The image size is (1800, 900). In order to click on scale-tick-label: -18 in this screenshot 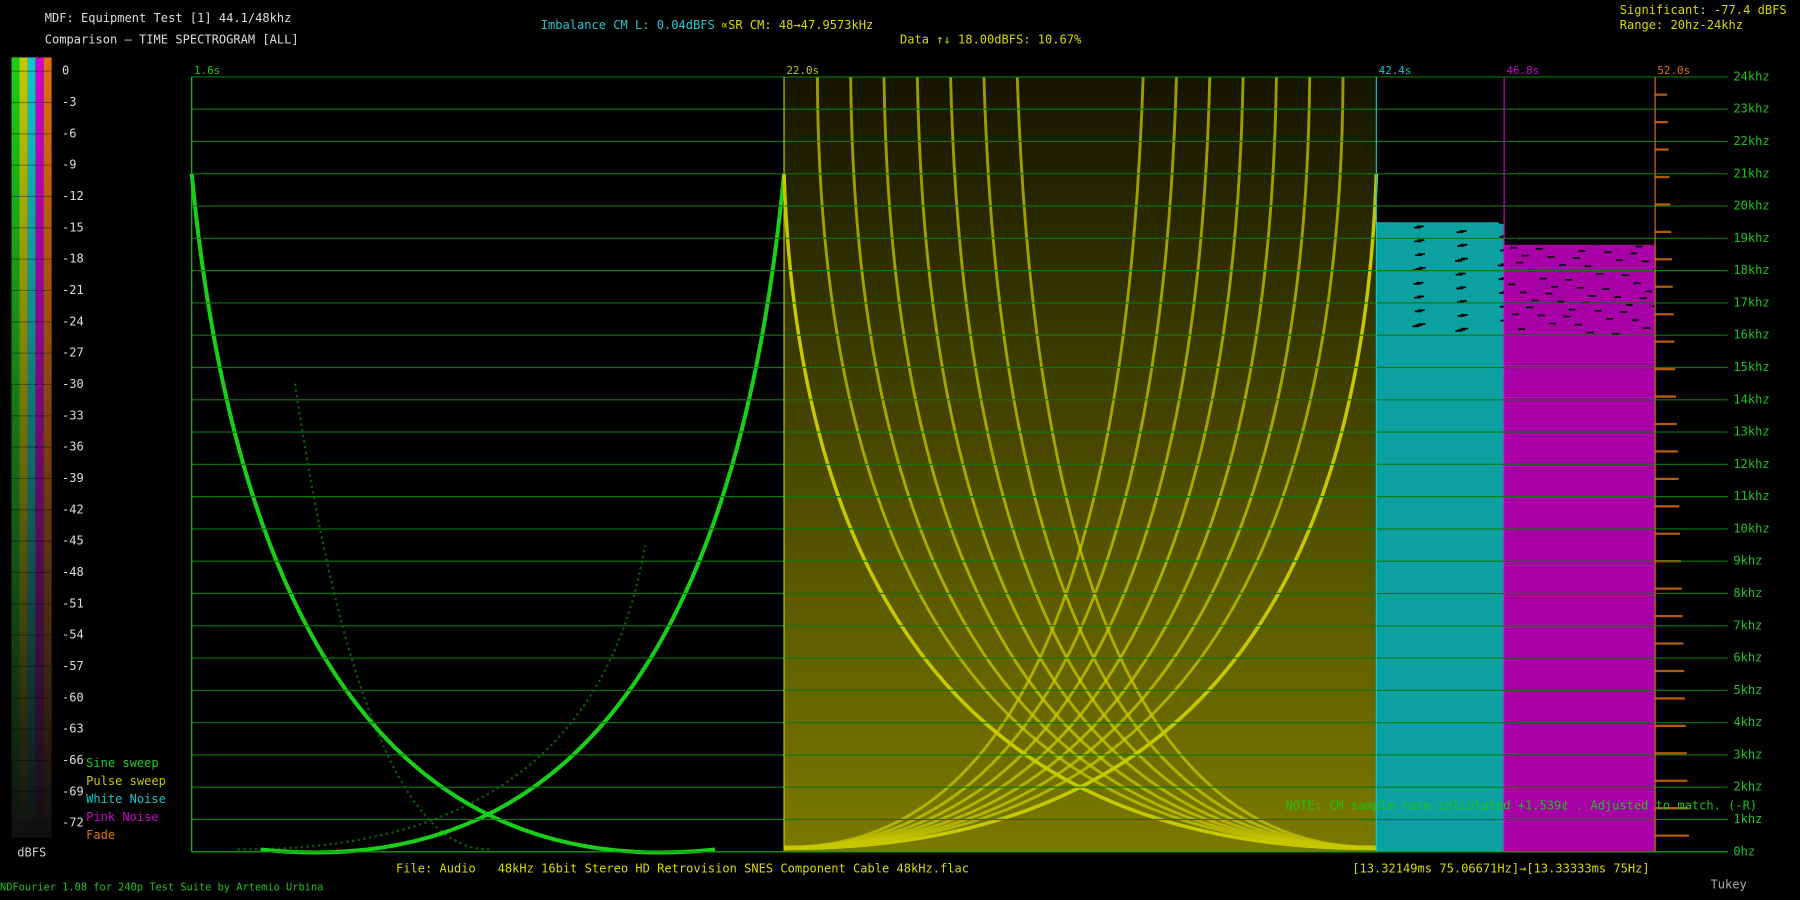, I will do `click(73, 259)`.